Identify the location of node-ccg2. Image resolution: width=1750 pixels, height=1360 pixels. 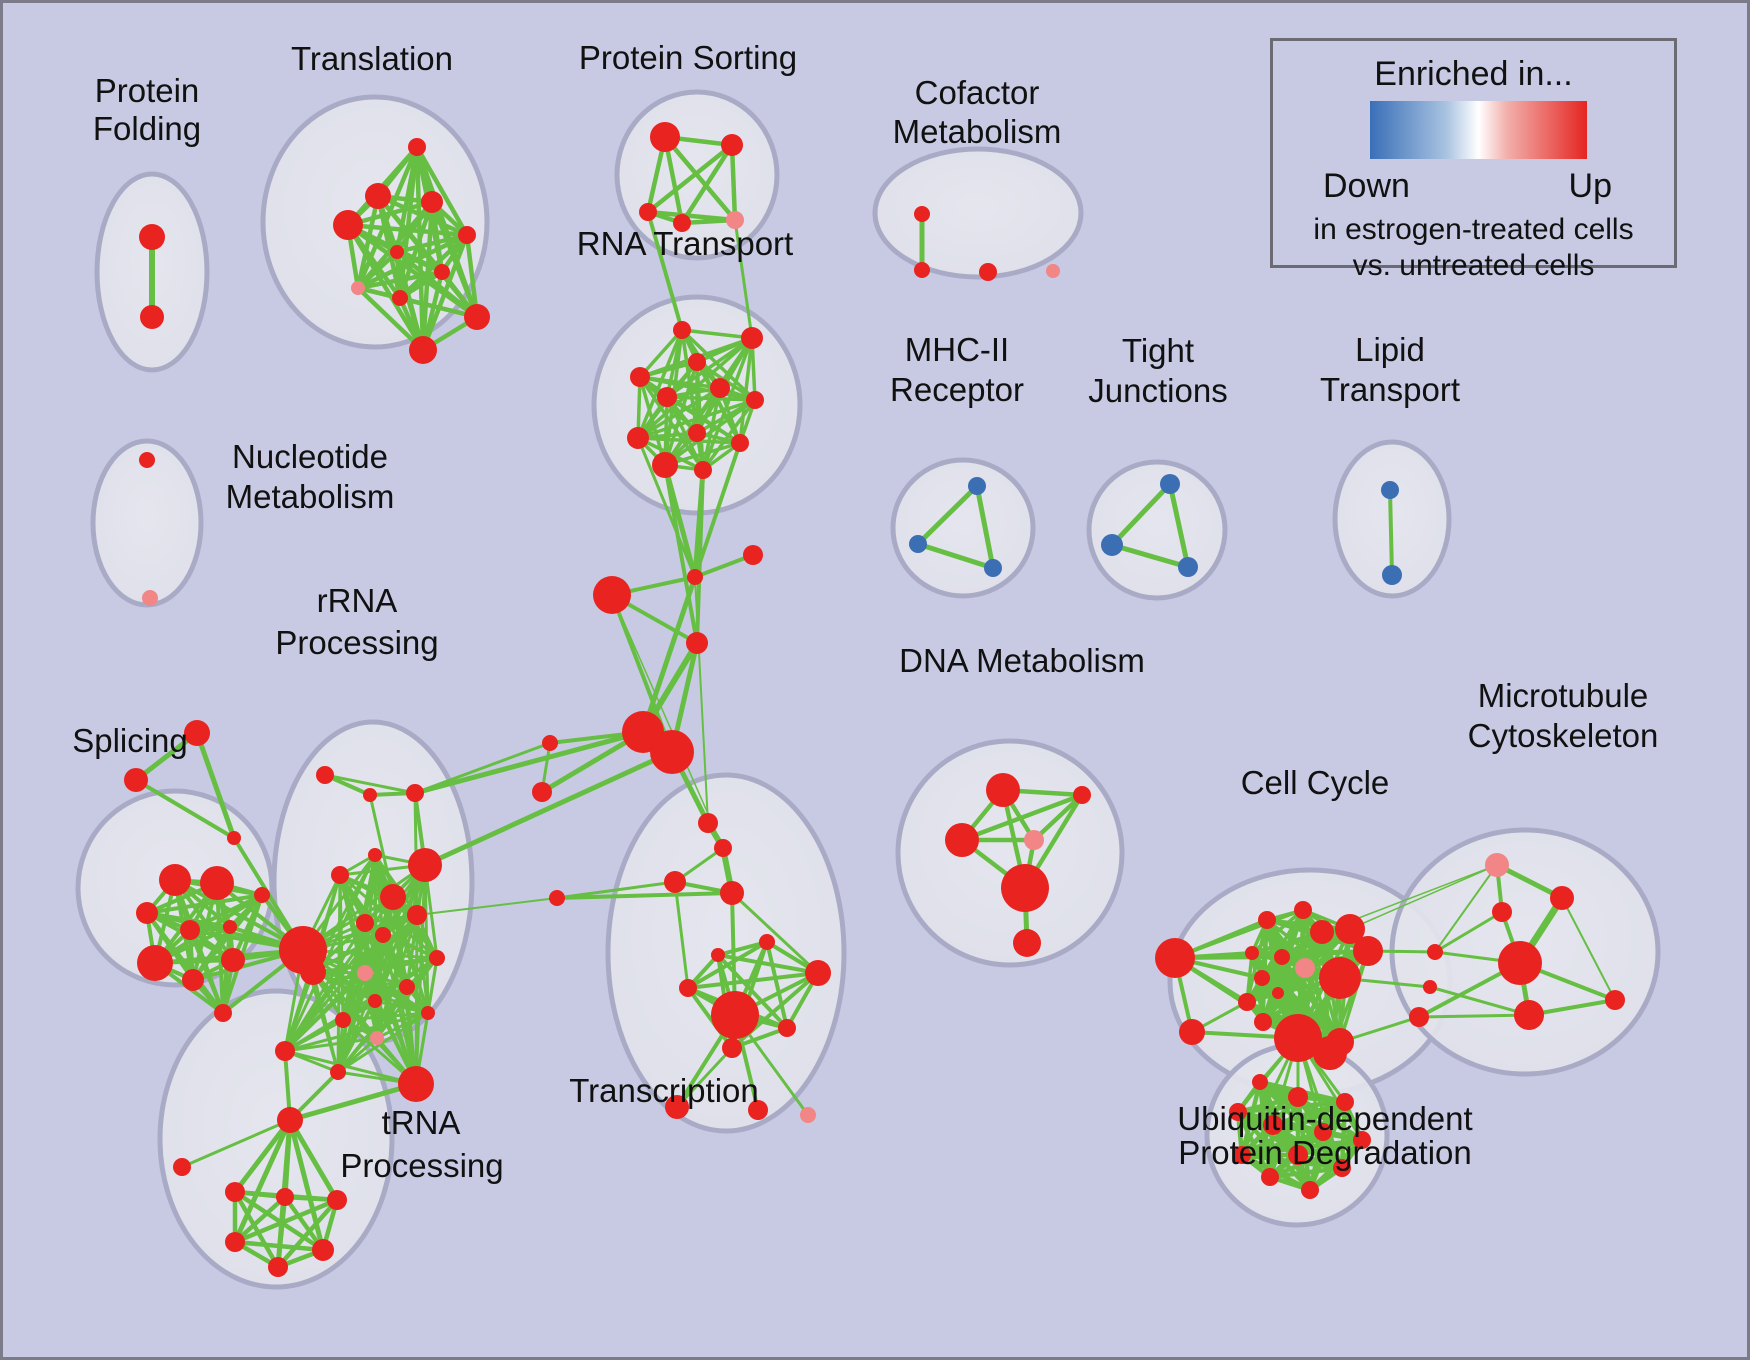
(1330, 1053).